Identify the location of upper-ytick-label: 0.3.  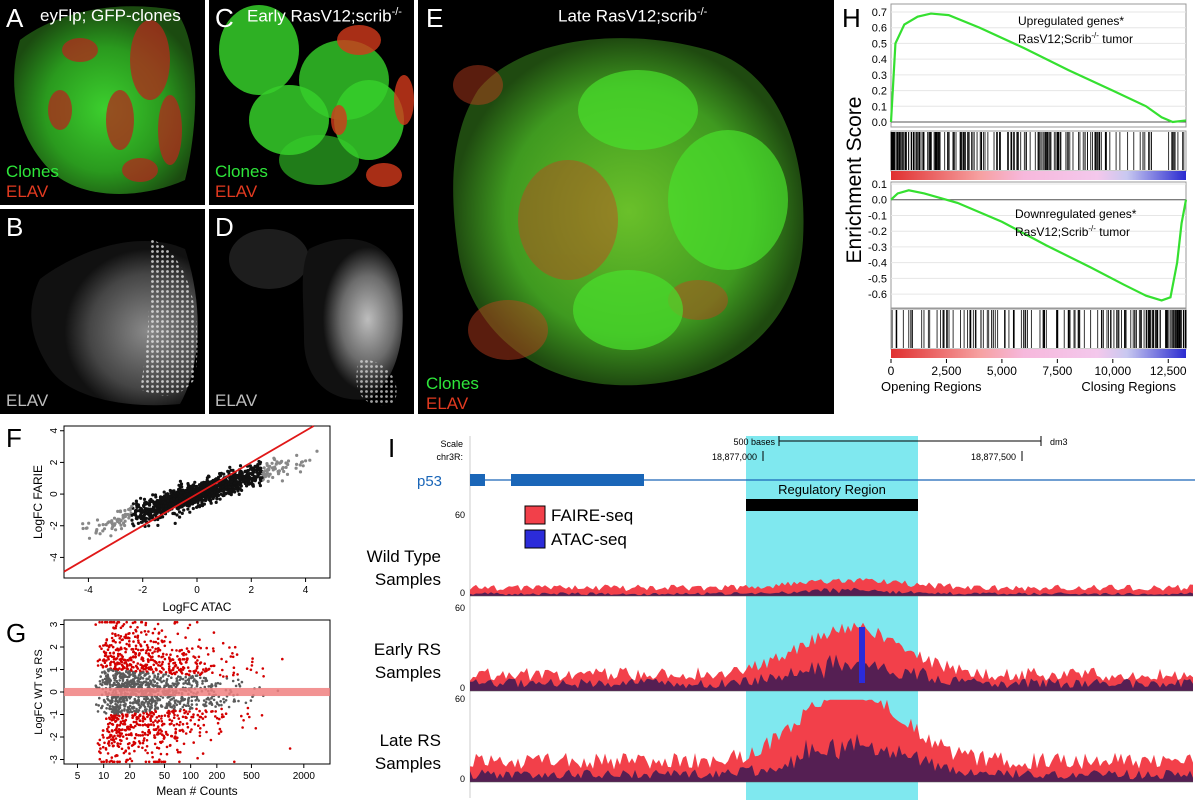
(879, 76).